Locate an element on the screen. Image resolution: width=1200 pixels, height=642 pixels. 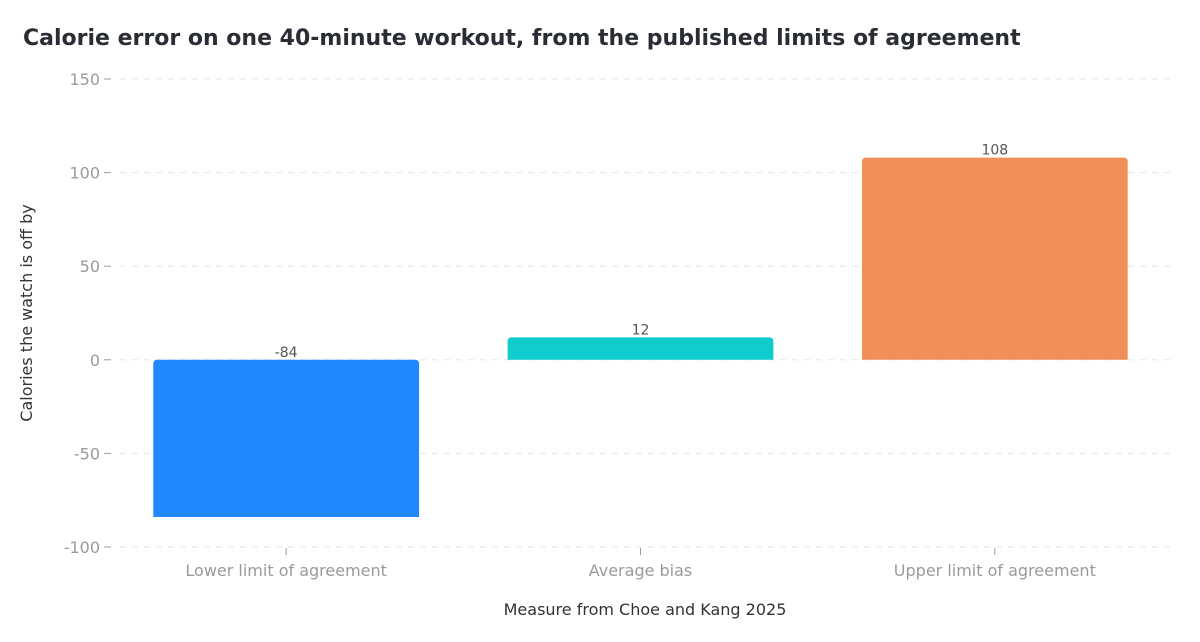
x-tick-label: Upper limit of agreement is located at coordinates (995, 570).